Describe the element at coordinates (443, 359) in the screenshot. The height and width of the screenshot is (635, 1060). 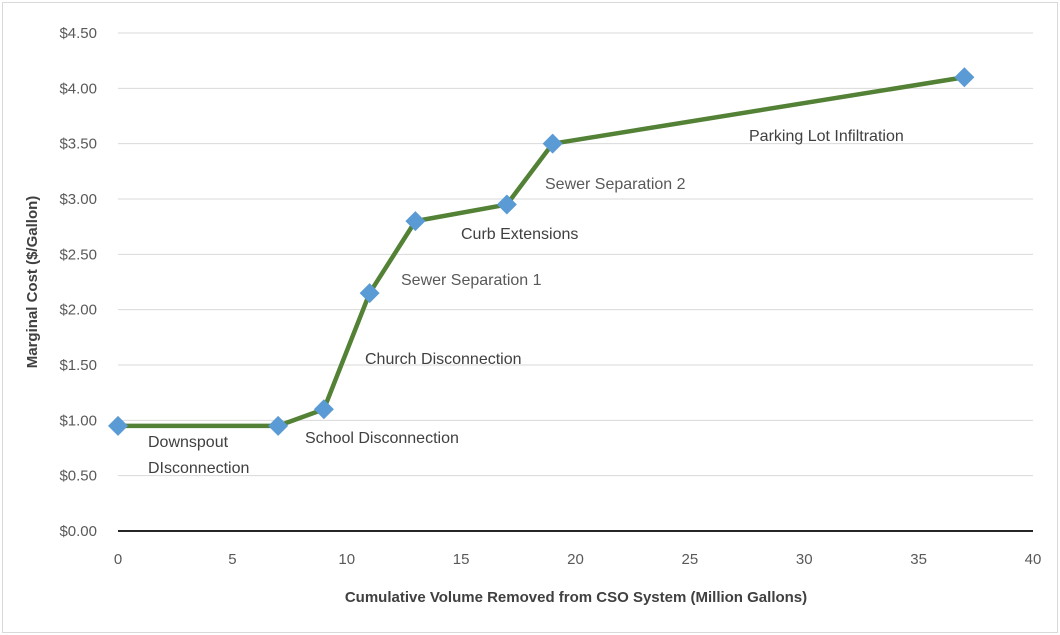
I see `annotation-church-disconnection: Church Disconnection` at that location.